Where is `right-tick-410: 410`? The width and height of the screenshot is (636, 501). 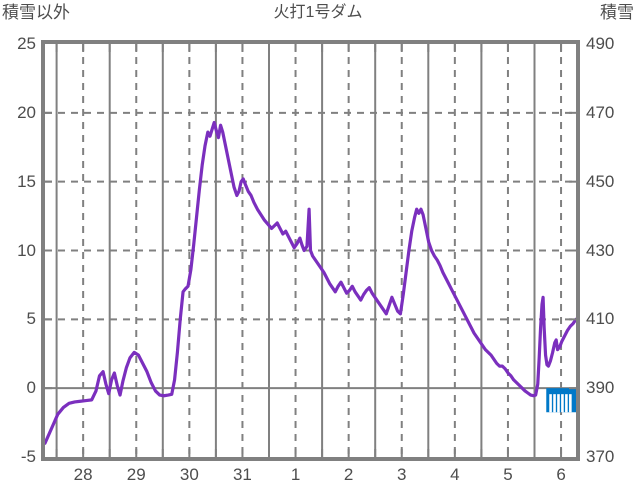 right-tick-410: 410 is located at coordinates (600, 319).